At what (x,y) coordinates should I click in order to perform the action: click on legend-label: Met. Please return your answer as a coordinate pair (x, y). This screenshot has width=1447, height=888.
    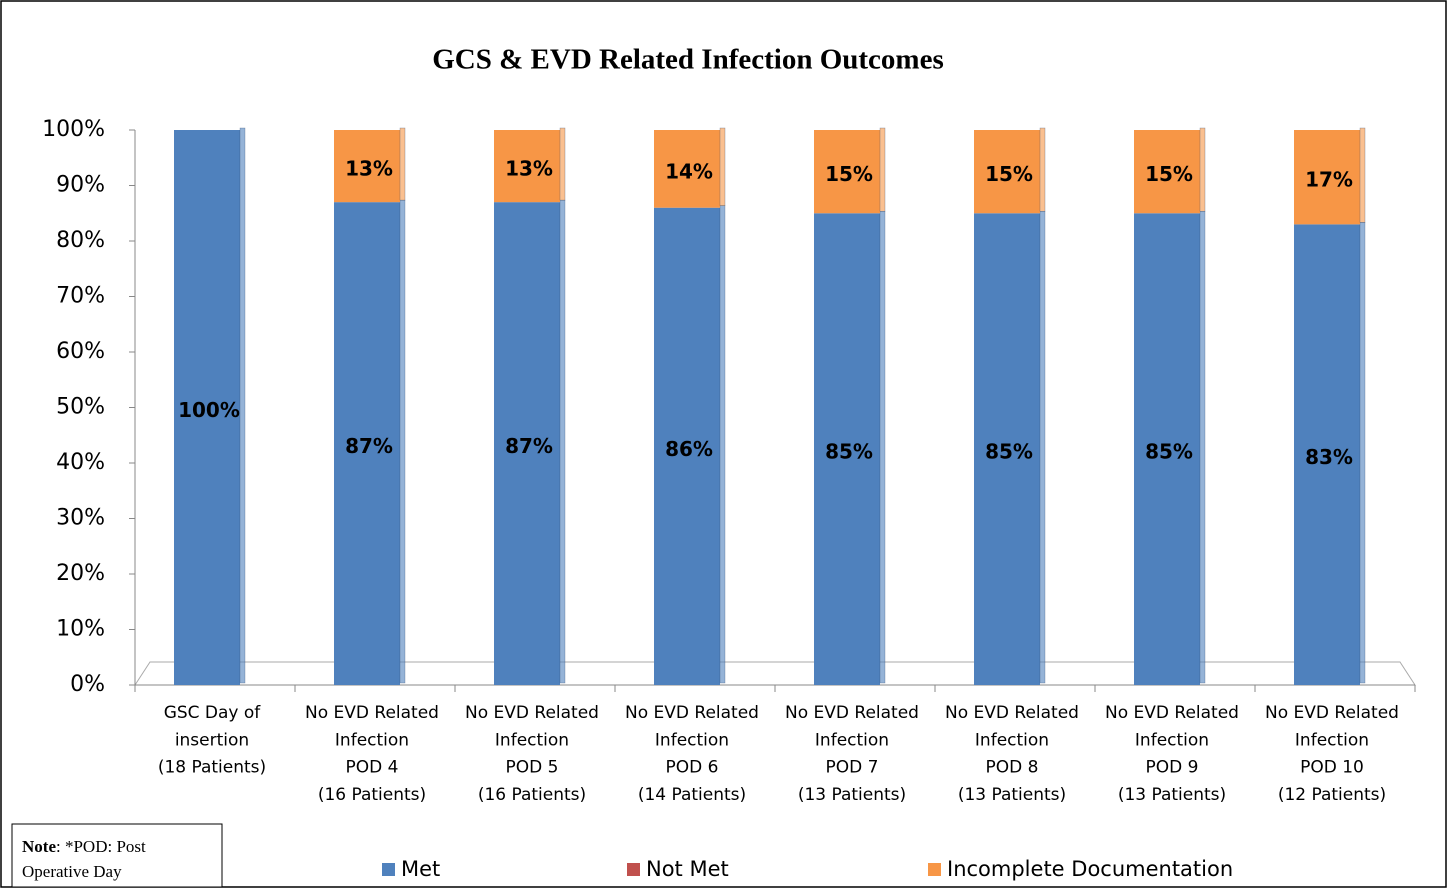
    Looking at the image, I should click on (420, 869).